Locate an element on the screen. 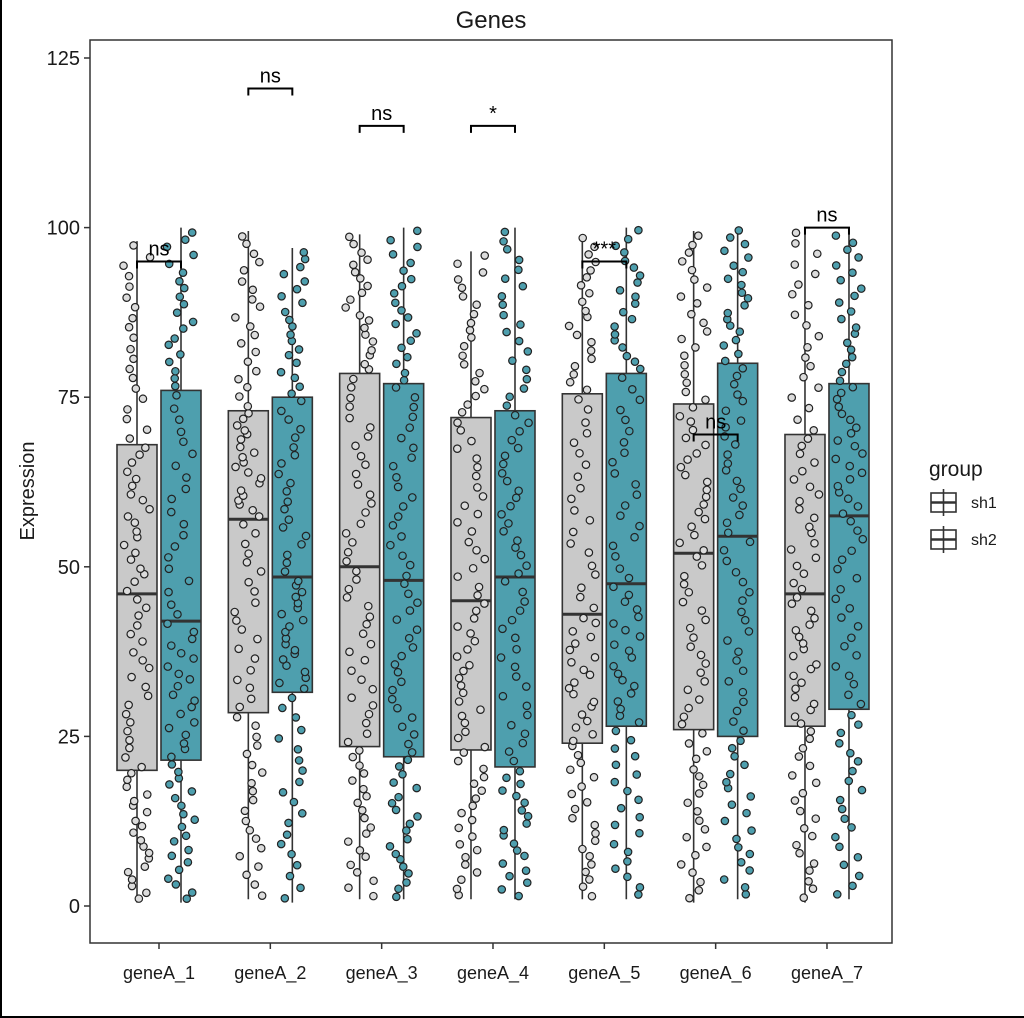 This screenshot has height=1018, width=1024. legend: group sh1 sh2 is located at coordinates (963, 505).